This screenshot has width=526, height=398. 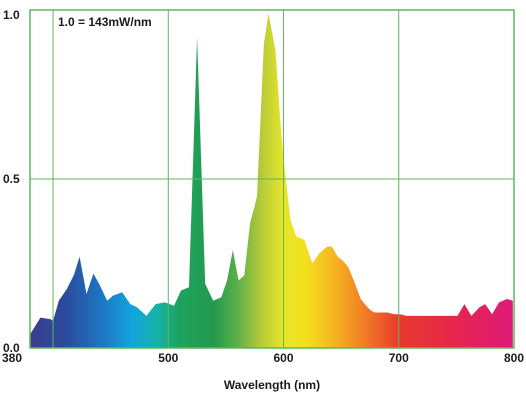 What do you see at coordinates (284, 358) in the screenshot?
I see `x-tick-label: 600` at bounding box center [284, 358].